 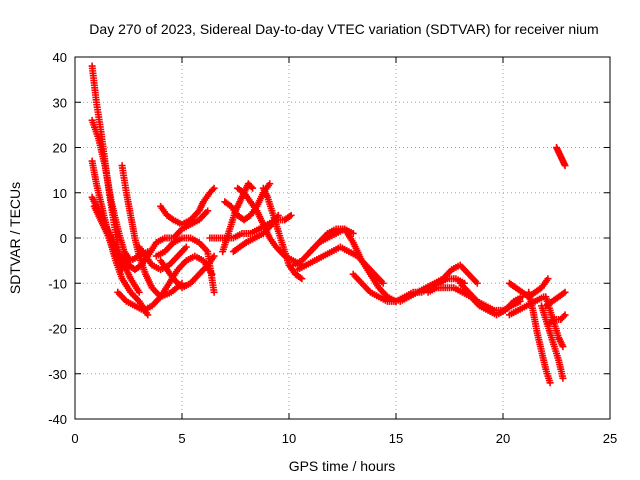 I want to click on y-tick-label: 10, so click(x=60, y=193).